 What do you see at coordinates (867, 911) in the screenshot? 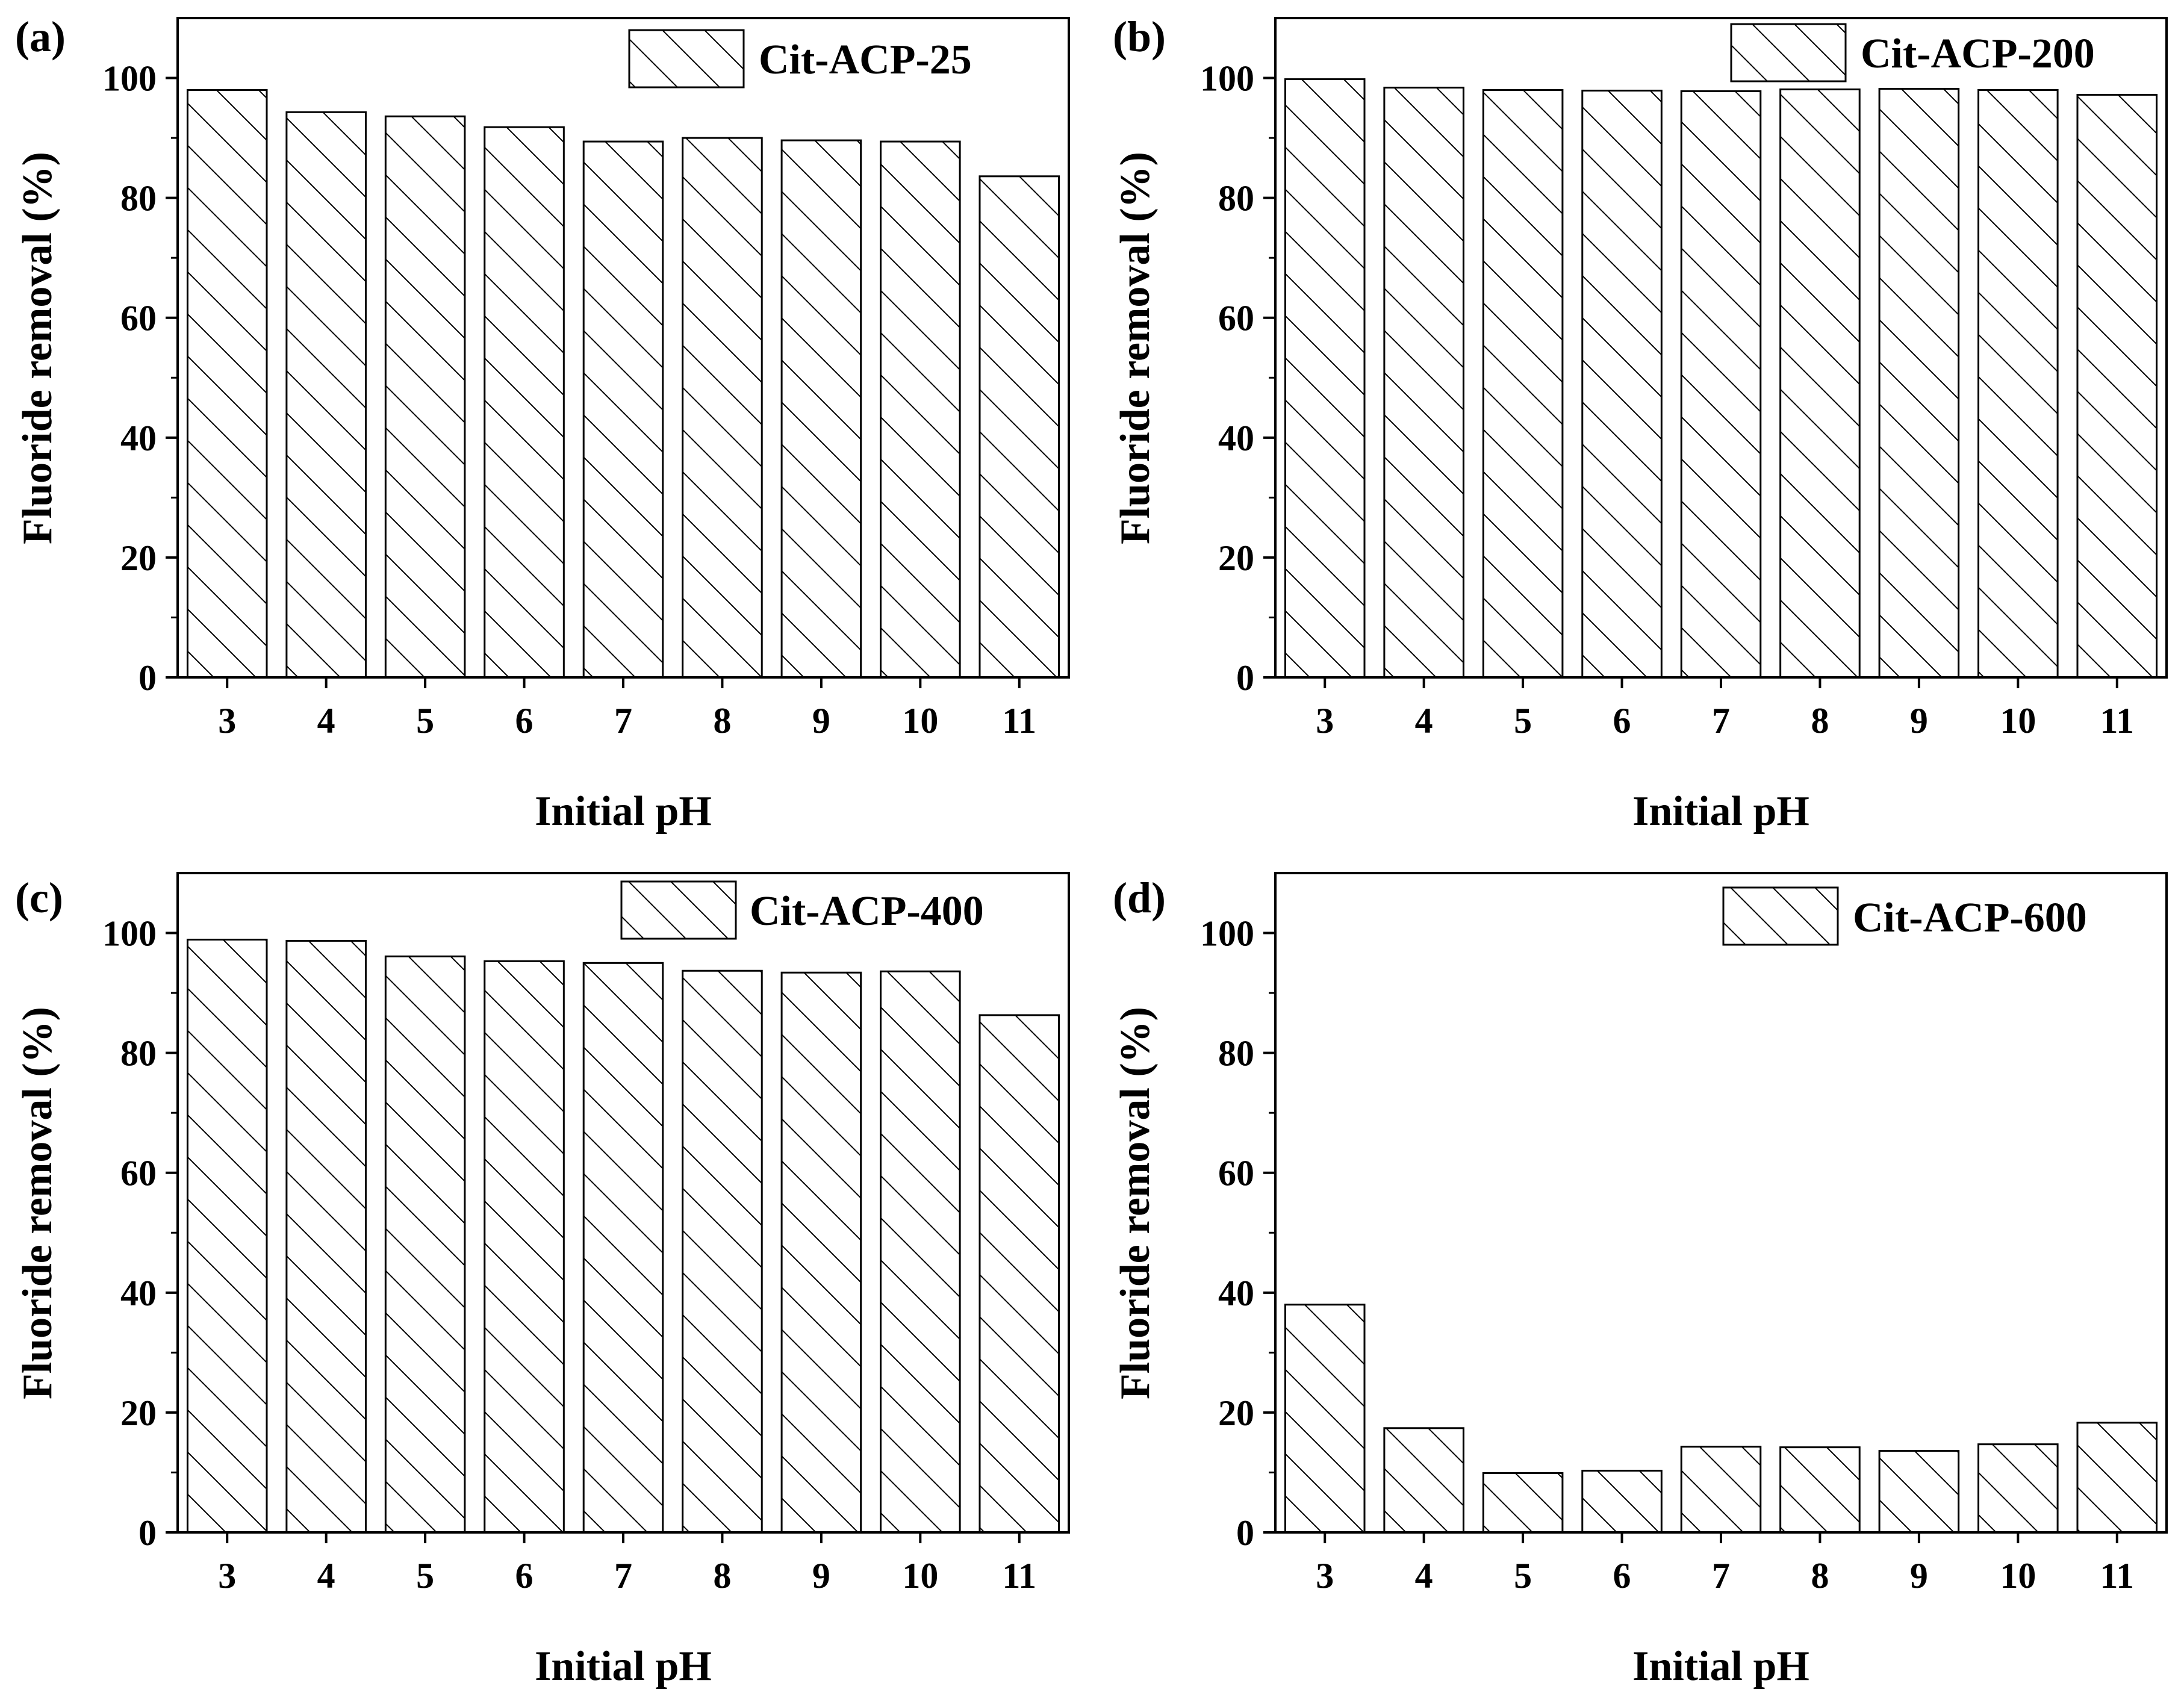
I see `legend-label: Cit-ACP-400` at bounding box center [867, 911].